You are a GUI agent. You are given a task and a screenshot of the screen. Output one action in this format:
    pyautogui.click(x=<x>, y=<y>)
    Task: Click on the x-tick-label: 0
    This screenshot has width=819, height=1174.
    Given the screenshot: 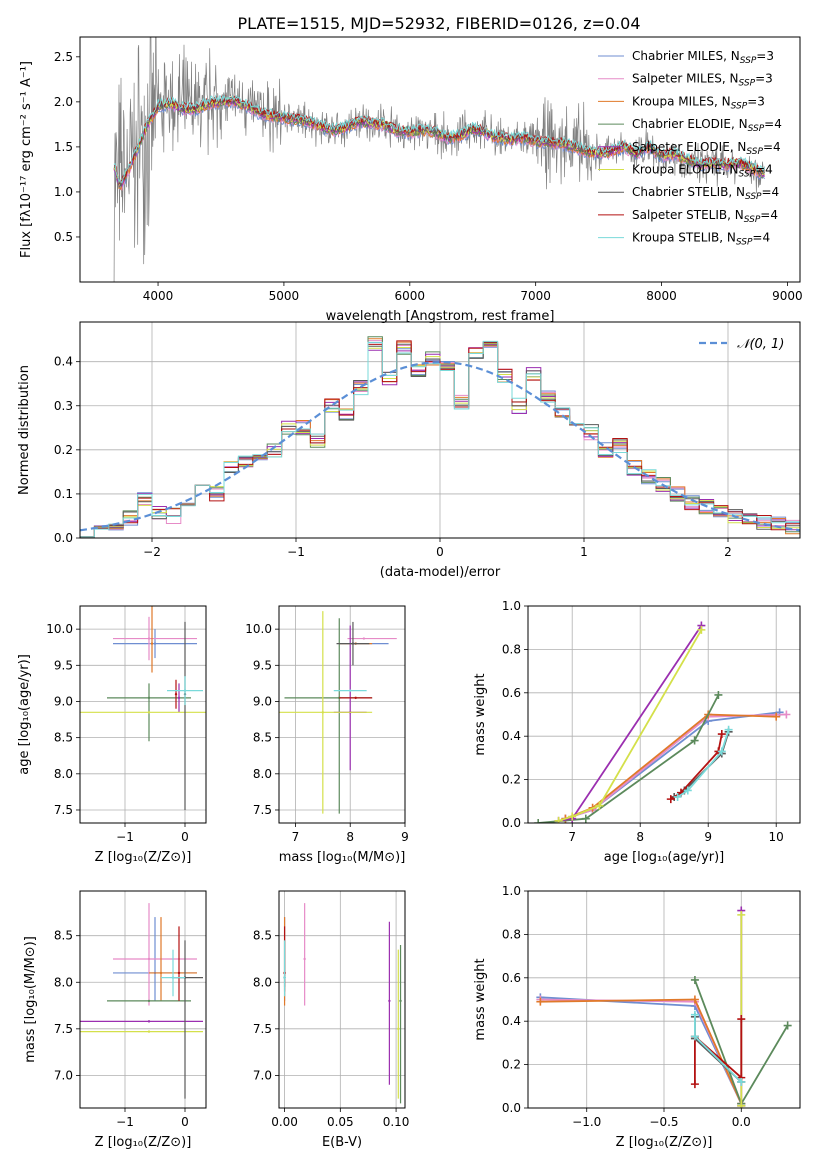 What is the action you would take?
    pyautogui.click(x=440, y=552)
    